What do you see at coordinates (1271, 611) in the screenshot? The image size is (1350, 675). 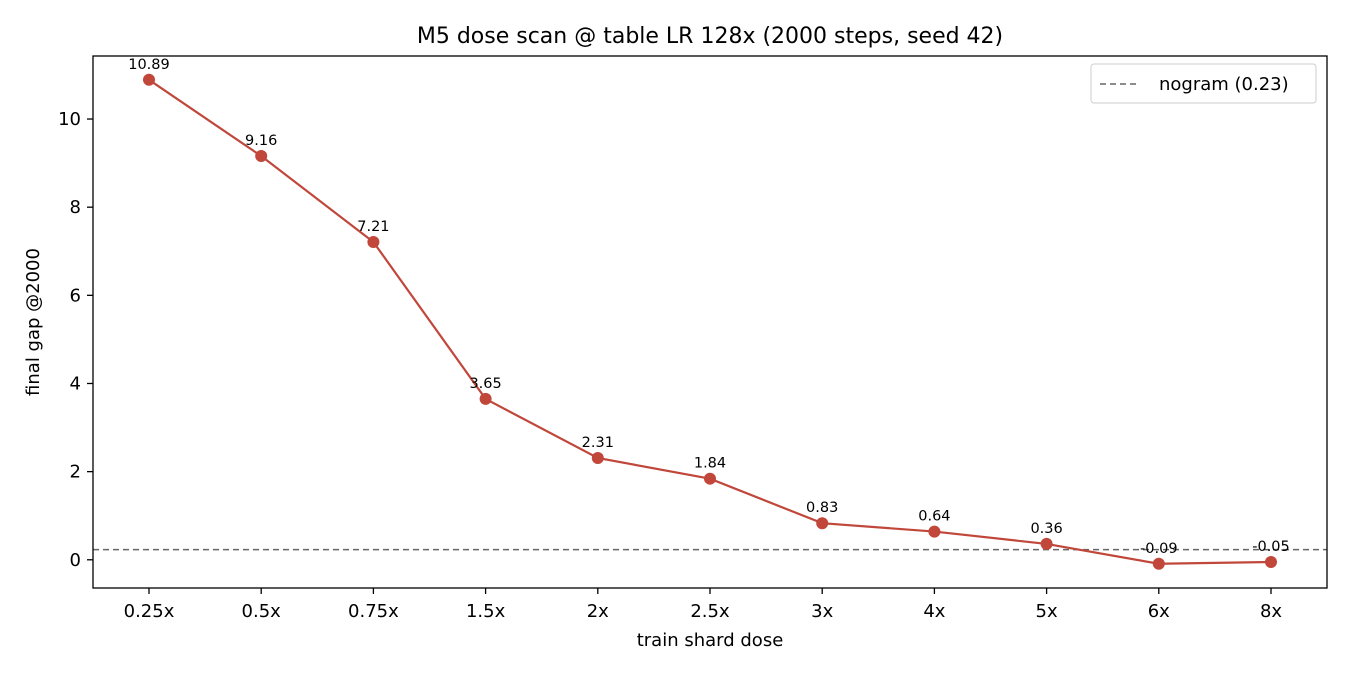 I see `x-tick-label: 8x` at bounding box center [1271, 611].